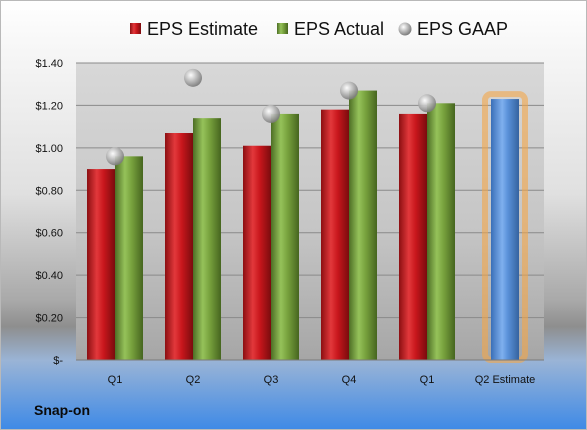  I want to click on y-tick-label: $0.20, so click(49, 319).